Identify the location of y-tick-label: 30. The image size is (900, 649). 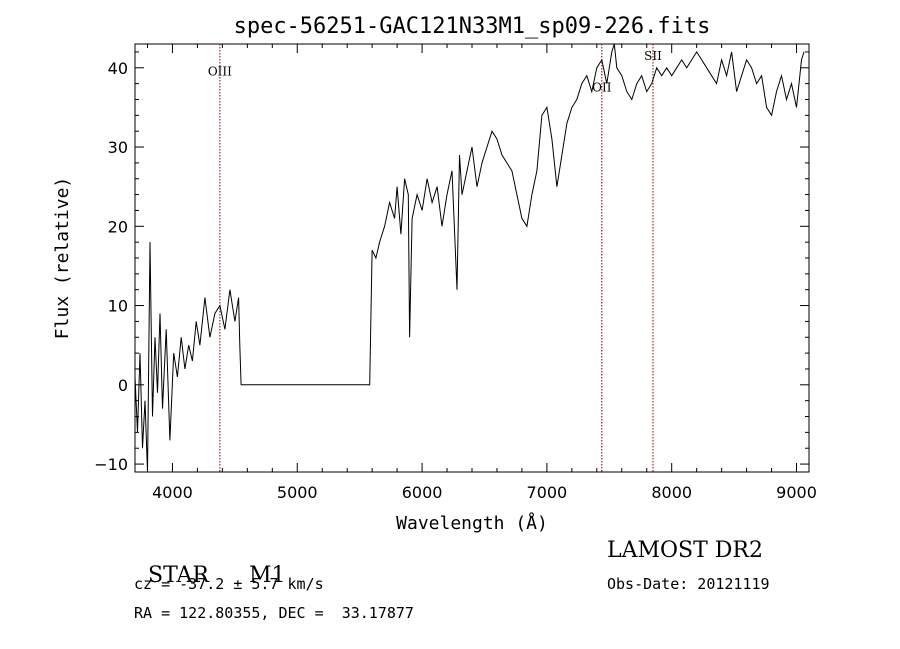
(118, 147).